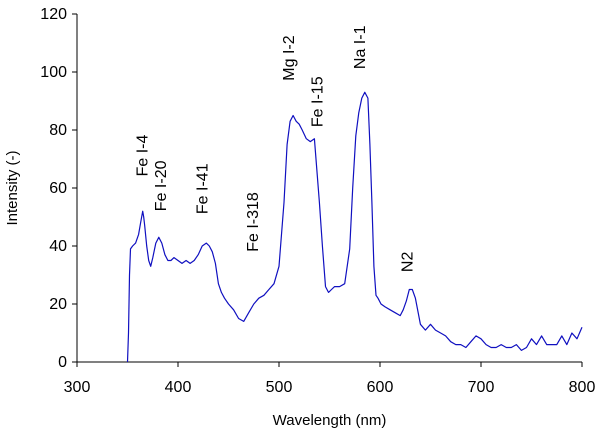 The height and width of the screenshot is (433, 600). I want to click on y-tick-label: 120, so click(53, 14).